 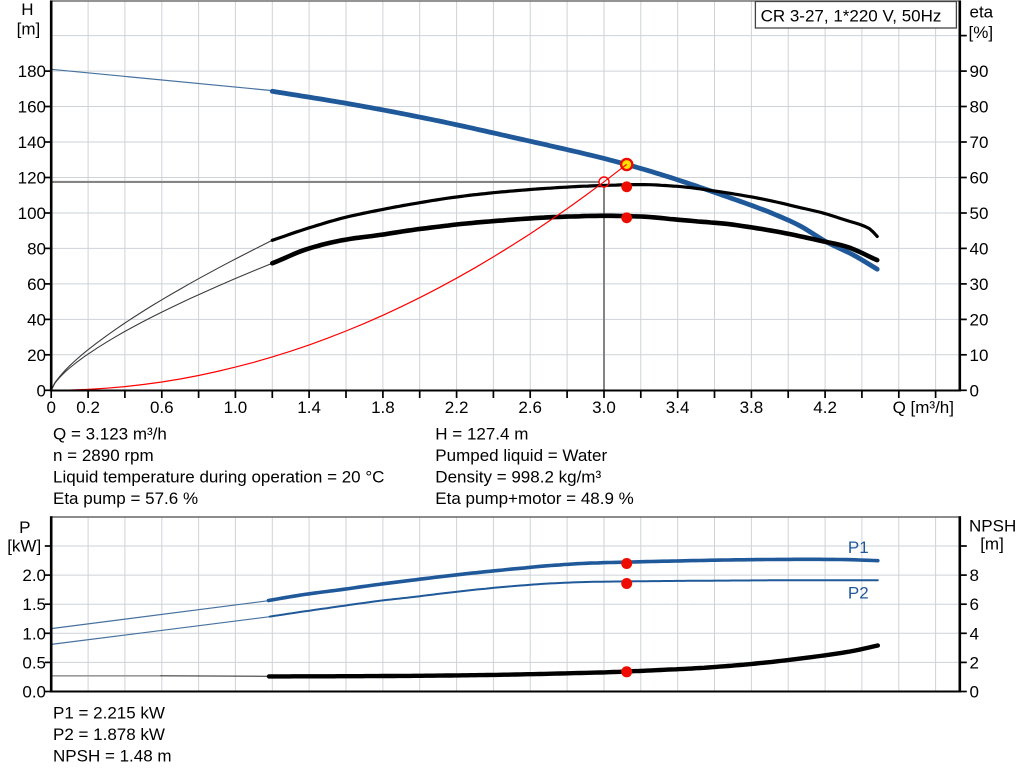 What do you see at coordinates (27, 9) in the screenshot?
I see `svg-text: H` at bounding box center [27, 9].